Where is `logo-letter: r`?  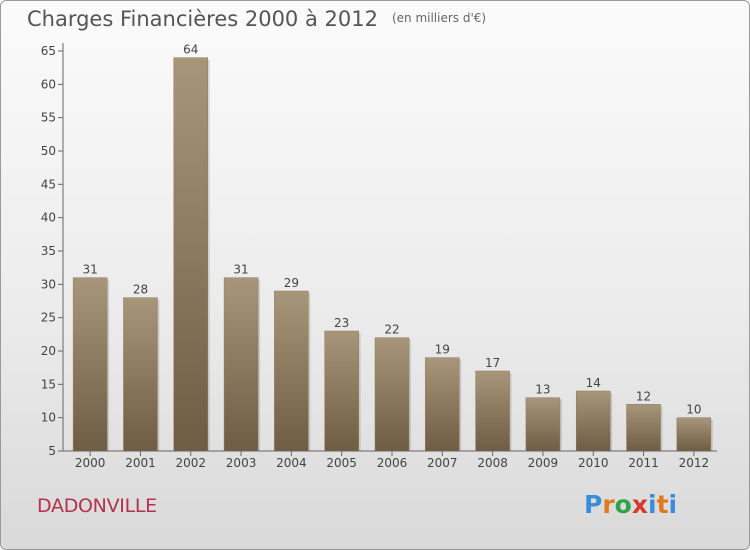 logo-letter: r is located at coordinates (608, 504).